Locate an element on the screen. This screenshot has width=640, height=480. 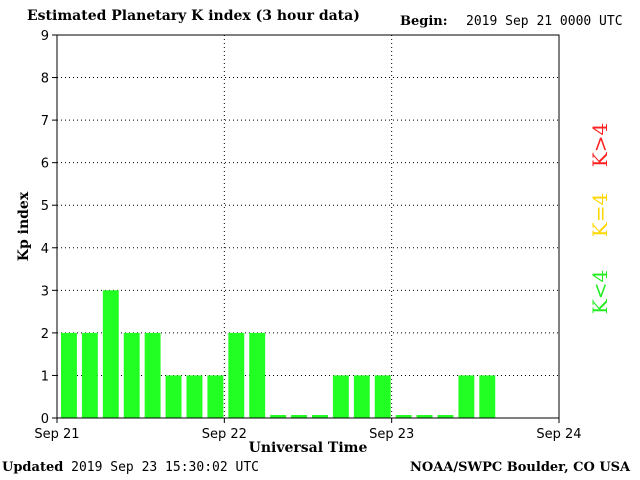
x-tick-label: Sep 24 is located at coordinates (558, 434).